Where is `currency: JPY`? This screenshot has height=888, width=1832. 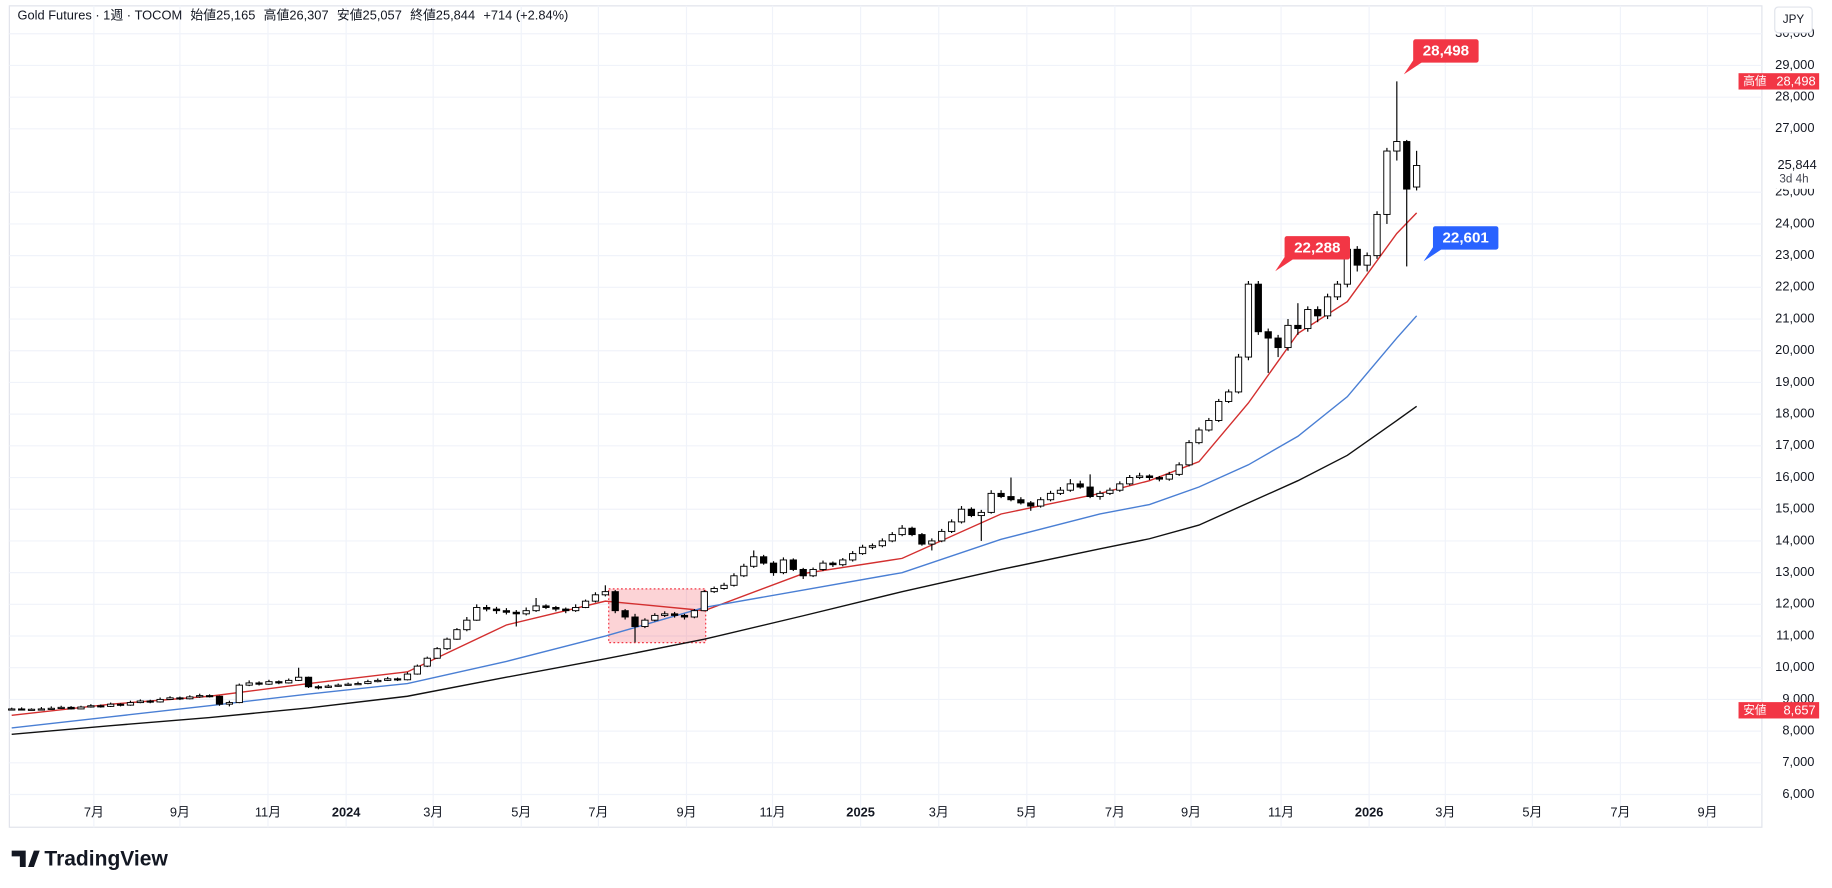
currency: JPY is located at coordinates (1794, 19).